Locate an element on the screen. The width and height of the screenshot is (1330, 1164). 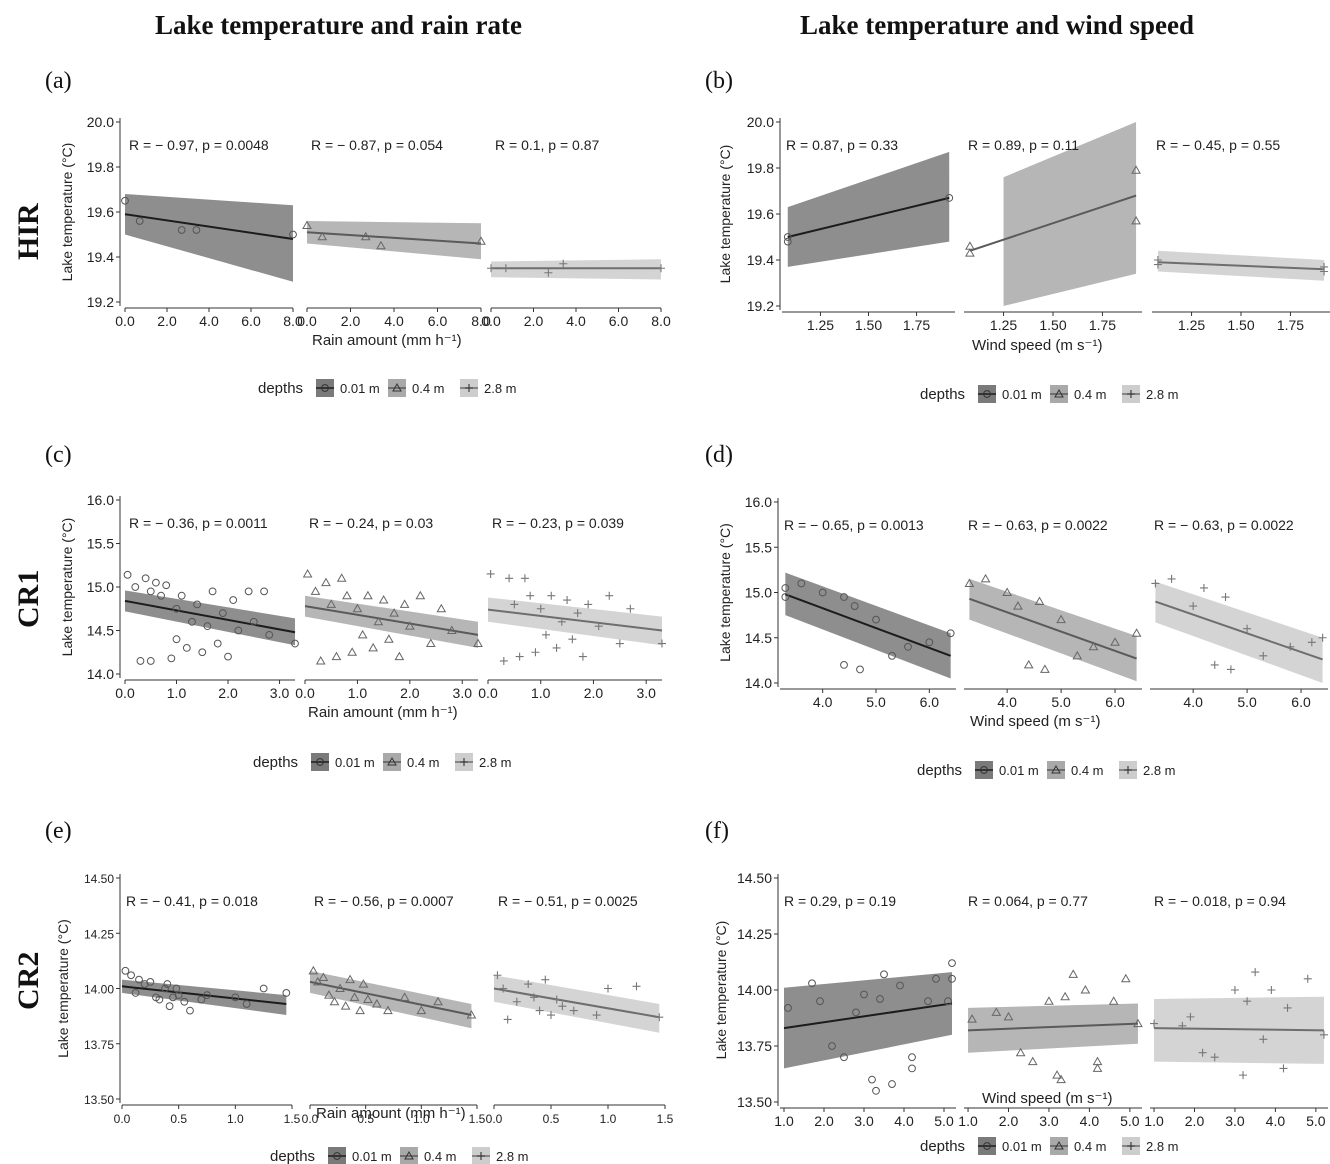
panel-e-facet-3-confidence-band is located at coordinates (577, 1004).